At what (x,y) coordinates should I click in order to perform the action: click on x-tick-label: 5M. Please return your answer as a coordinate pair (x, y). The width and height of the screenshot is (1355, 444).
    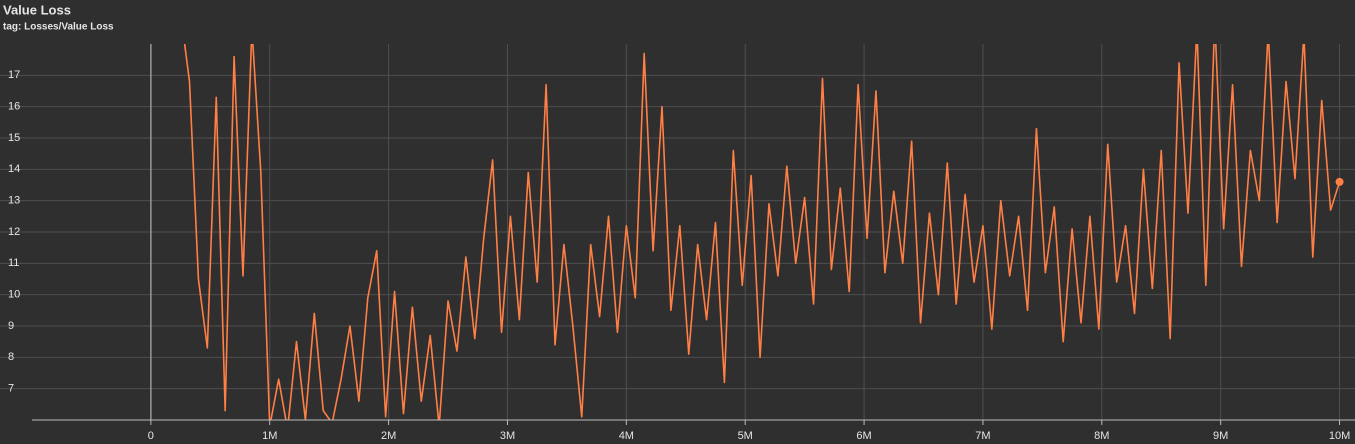
    Looking at the image, I should click on (745, 436).